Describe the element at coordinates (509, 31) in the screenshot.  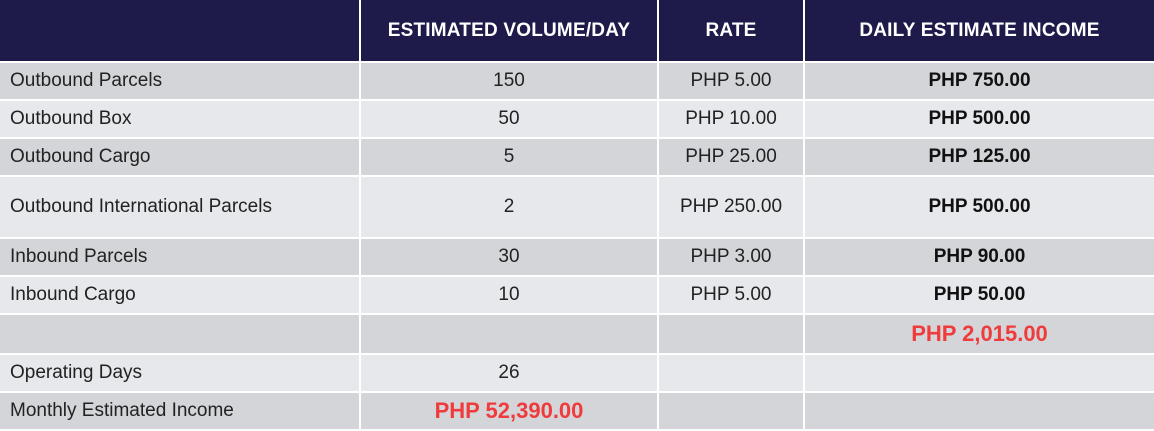
I see `header-volume: ESTIMATED VOLUME/DAY` at that location.